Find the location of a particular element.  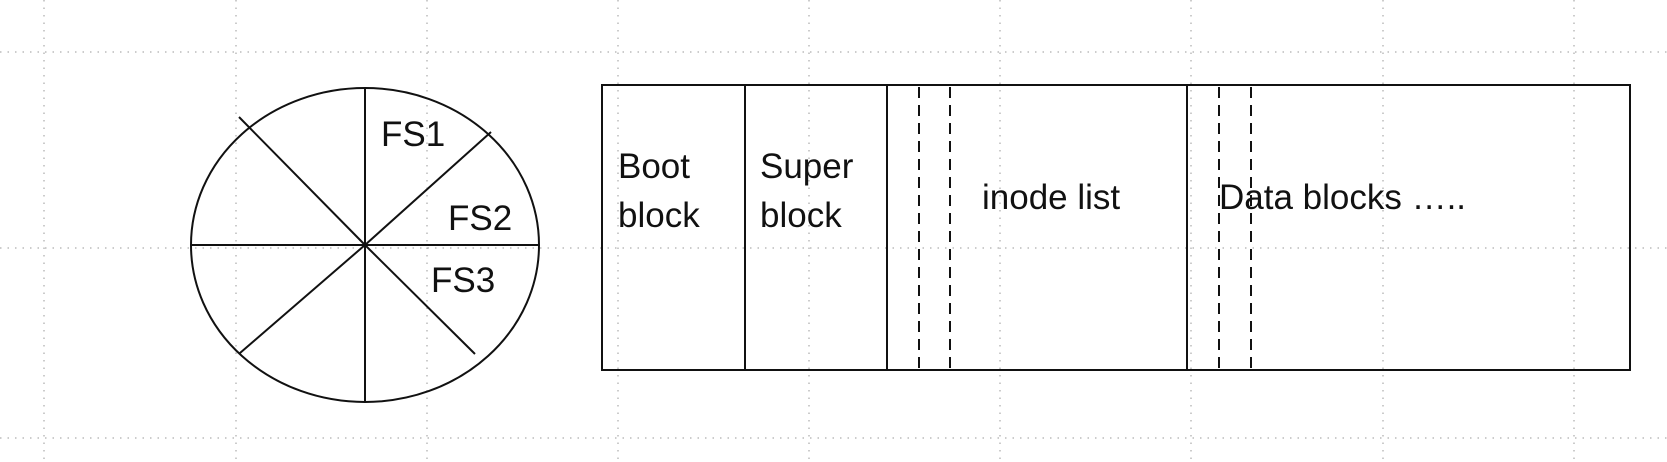

super-block-label-line2: block is located at coordinates (801, 215).